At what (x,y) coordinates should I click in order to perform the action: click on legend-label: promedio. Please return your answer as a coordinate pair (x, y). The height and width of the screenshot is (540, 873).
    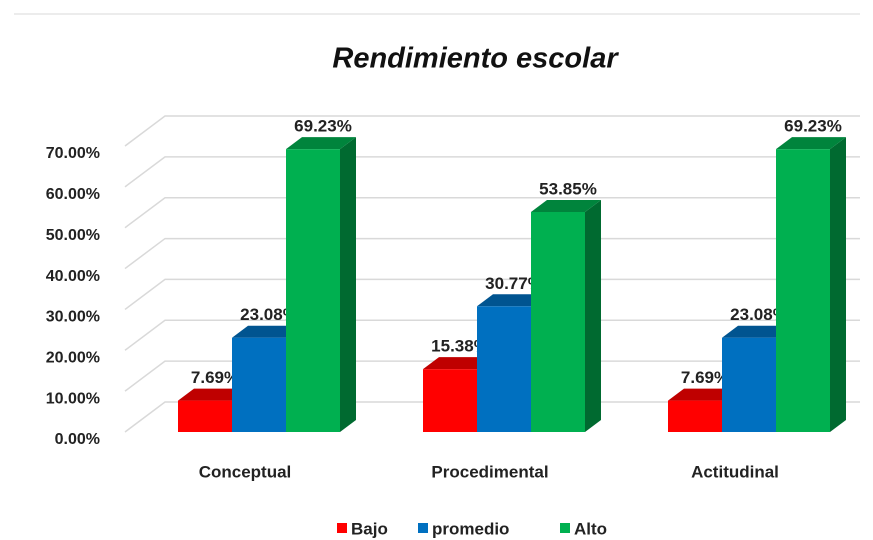
    Looking at the image, I should click on (470, 528).